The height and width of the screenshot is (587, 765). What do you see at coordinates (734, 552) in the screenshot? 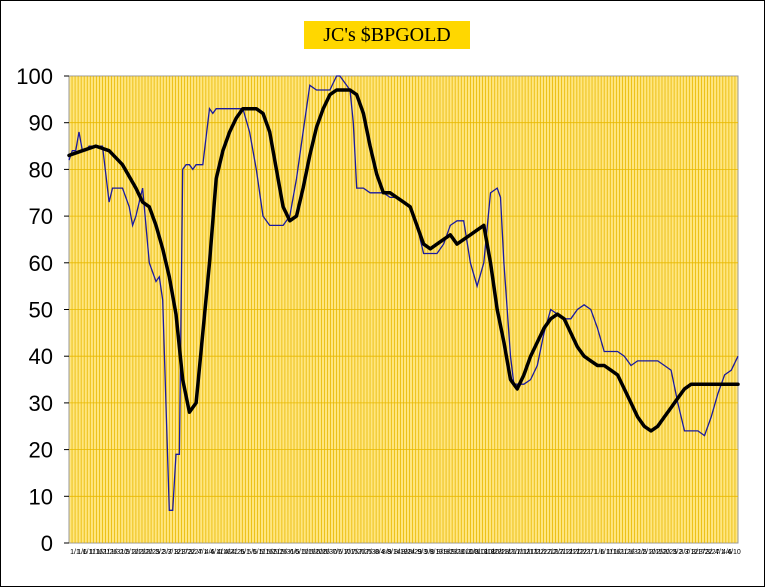
I see `x-tick-label: 4/10` at bounding box center [734, 552].